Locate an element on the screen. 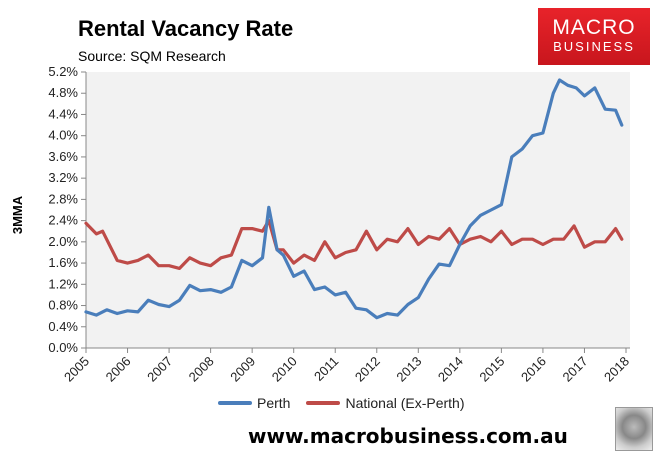 This screenshot has width=660, height=463. x-tick-label: 2009 is located at coordinates (242, 369).